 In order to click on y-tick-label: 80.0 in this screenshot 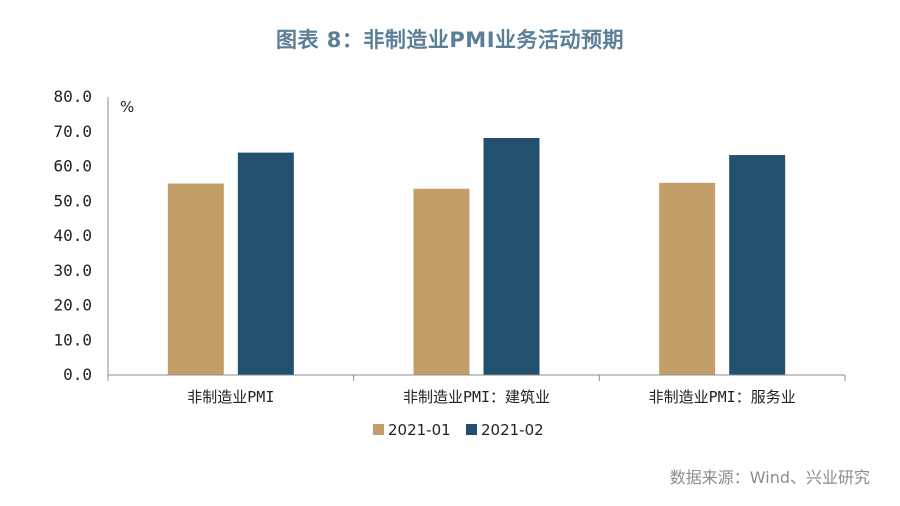, I will do `click(72, 96)`.